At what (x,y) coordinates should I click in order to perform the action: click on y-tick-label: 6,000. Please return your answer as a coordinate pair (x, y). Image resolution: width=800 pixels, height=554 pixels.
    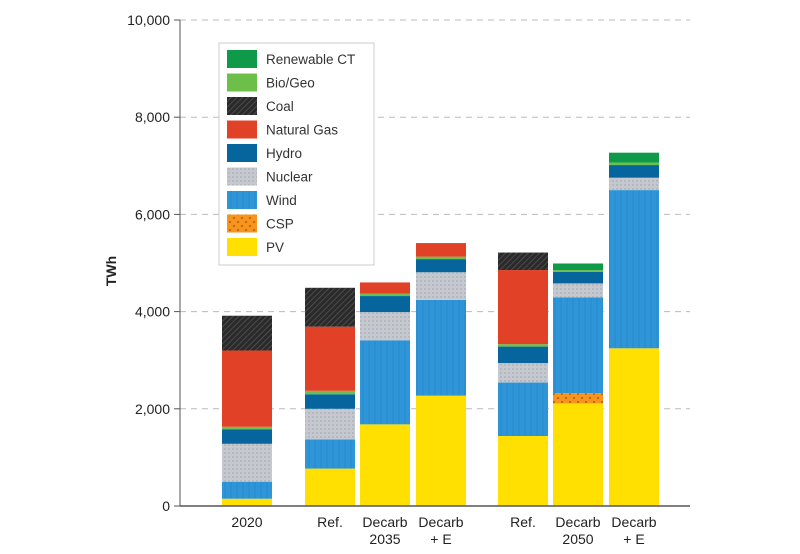
    Looking at the image, I should click on (152, 214).